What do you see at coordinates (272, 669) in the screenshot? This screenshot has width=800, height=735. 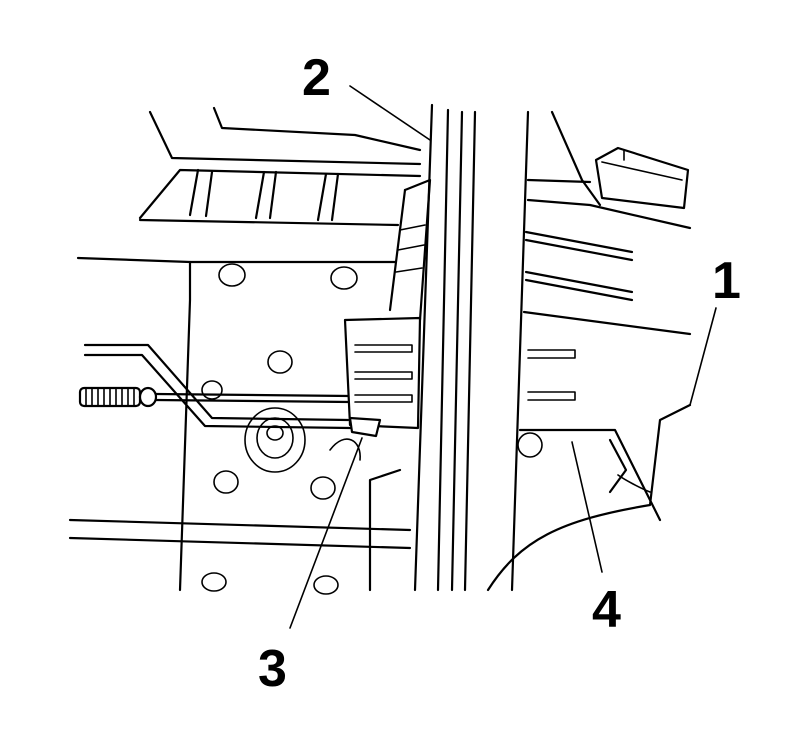 I see `callout-3: 3` at bounding box center [272, 669].